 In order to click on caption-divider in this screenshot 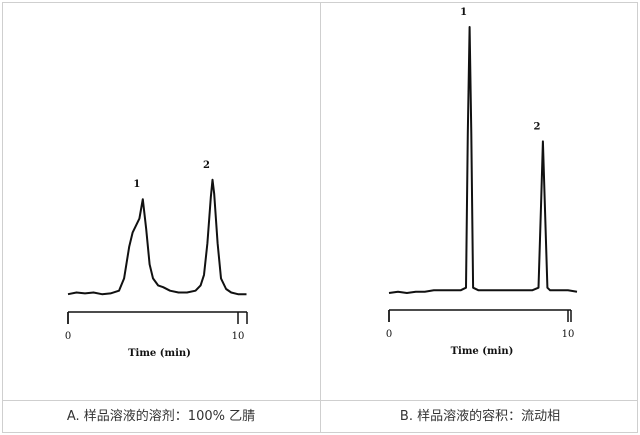, I will do `click(320, 400)`.